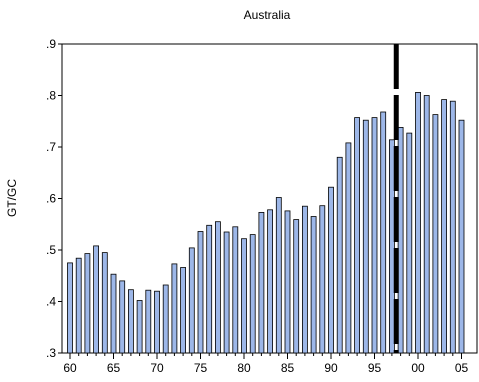 The width and height of the screenshot is (479, 382). I want to click on bar-1972, so click(174, 308).